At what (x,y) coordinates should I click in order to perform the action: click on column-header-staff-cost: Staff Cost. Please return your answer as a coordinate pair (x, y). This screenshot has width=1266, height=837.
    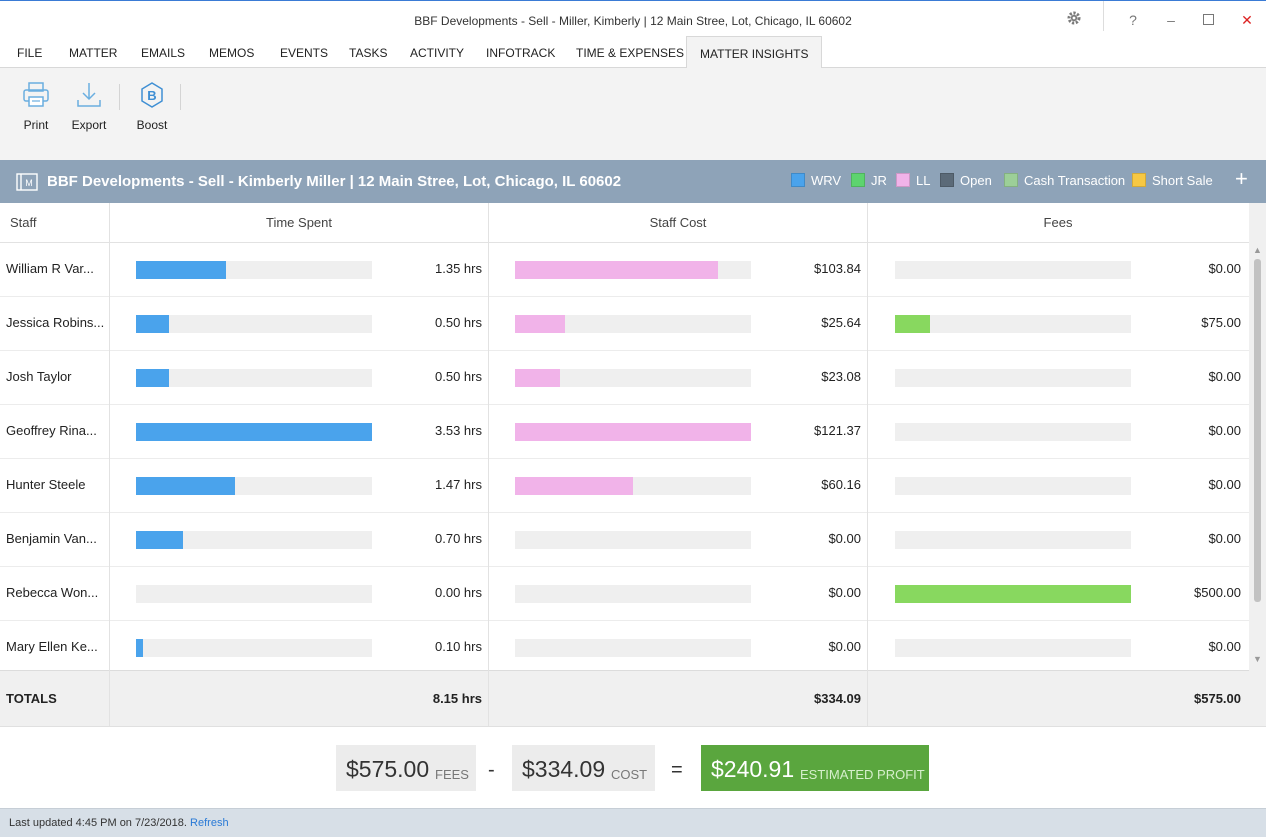
    Looking at the image, I should click on (678, 222).